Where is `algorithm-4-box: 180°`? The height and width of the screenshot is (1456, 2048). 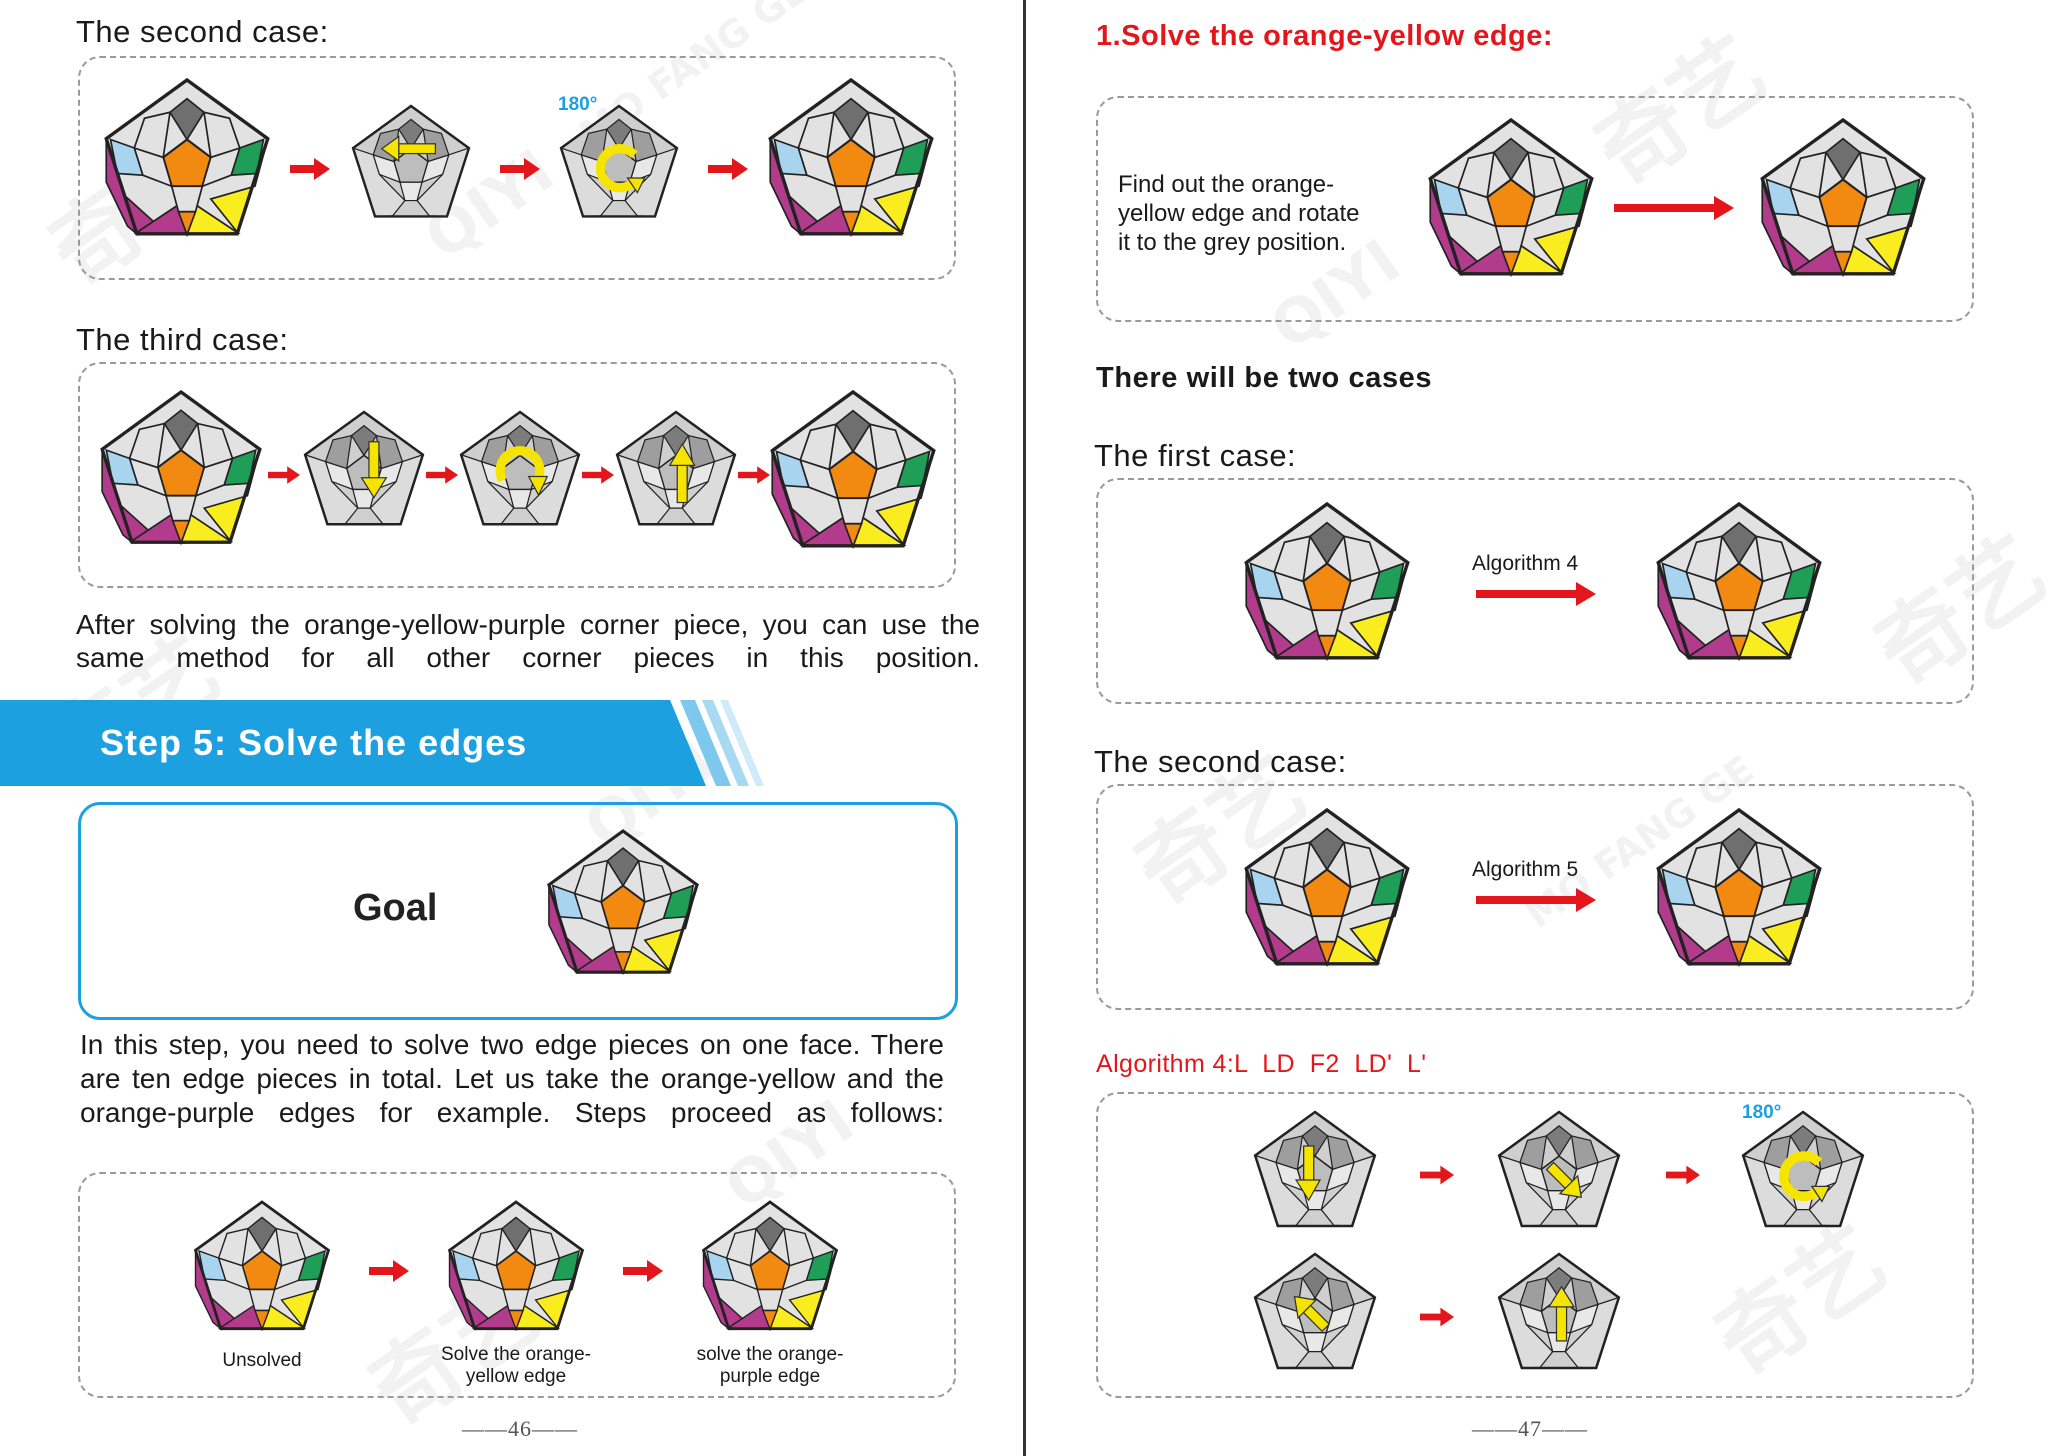
algorithm-4-box: 180° is located at coordinates (1535, 1245).